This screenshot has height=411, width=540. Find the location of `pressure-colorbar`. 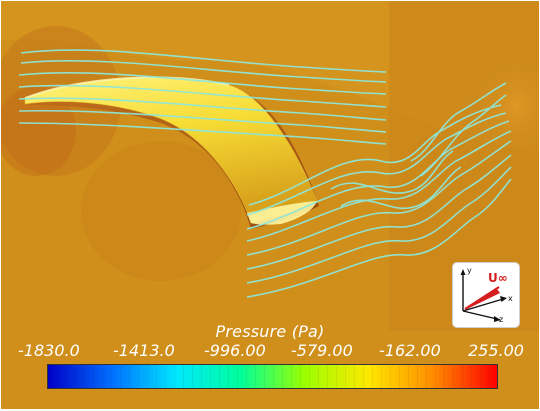

pressure-colorbar is located at coordinates (272, 376).